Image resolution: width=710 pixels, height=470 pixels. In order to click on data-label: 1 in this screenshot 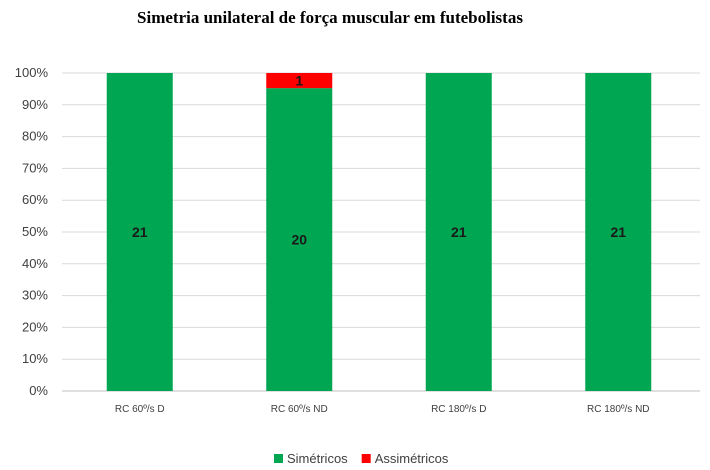, I will do `click(299, 81)`.